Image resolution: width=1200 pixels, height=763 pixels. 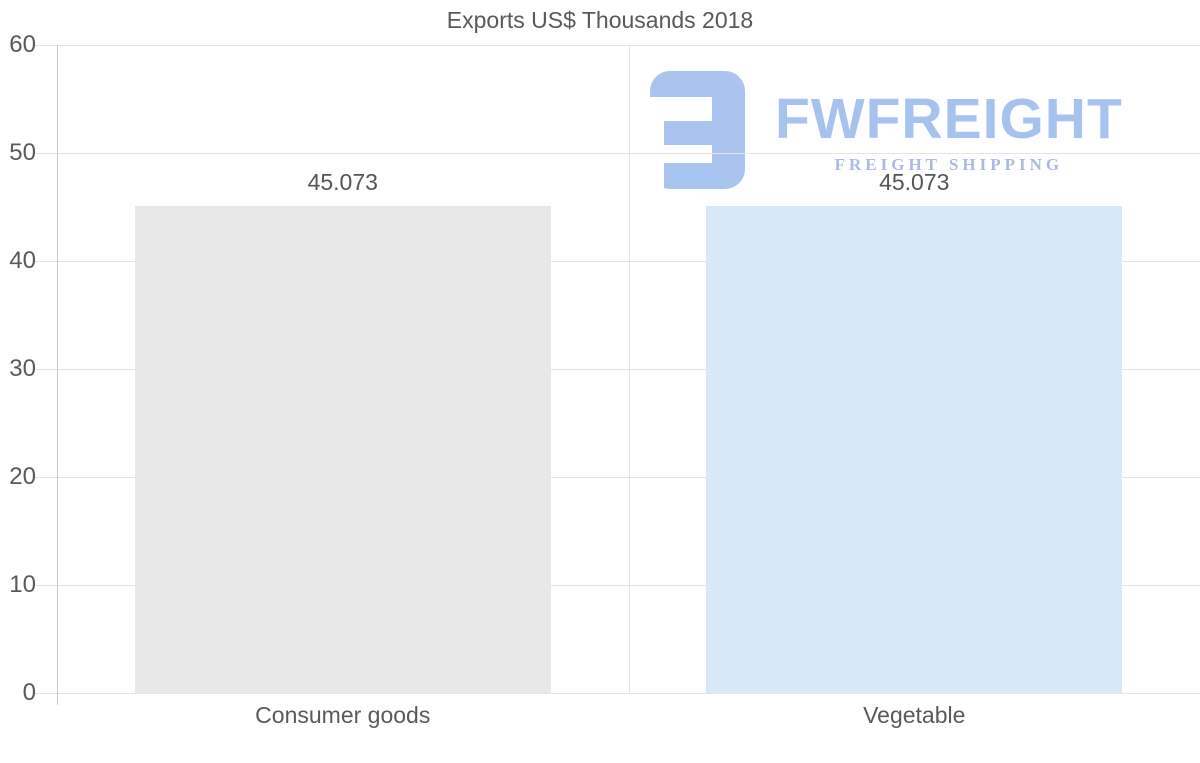 I want to click on y-axis-tick-label: 40, so click(x=22, y=260).